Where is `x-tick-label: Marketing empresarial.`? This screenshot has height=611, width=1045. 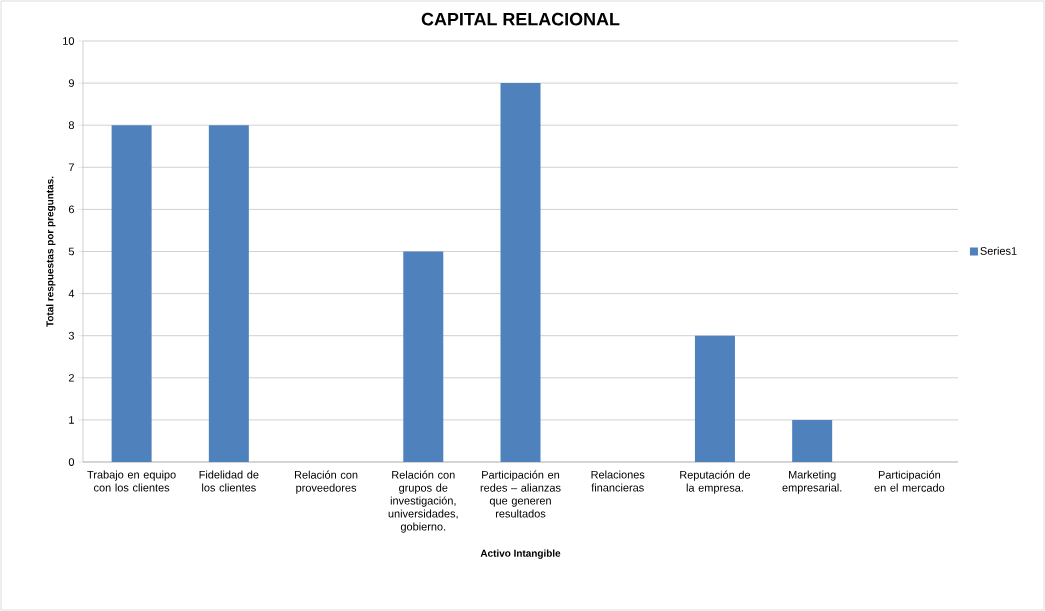
x-tick-label: Marketing empresarial. is located at coordinates (812, 482).